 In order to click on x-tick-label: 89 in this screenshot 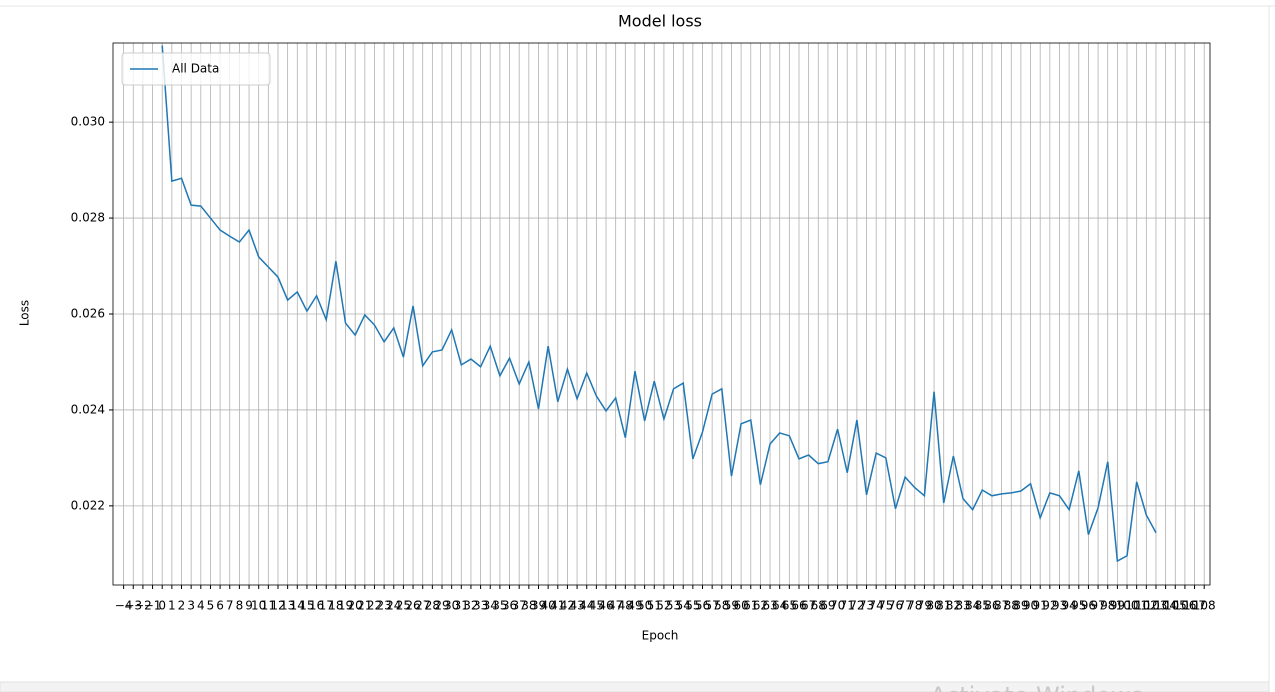, I will do `click(1020, 606)`.